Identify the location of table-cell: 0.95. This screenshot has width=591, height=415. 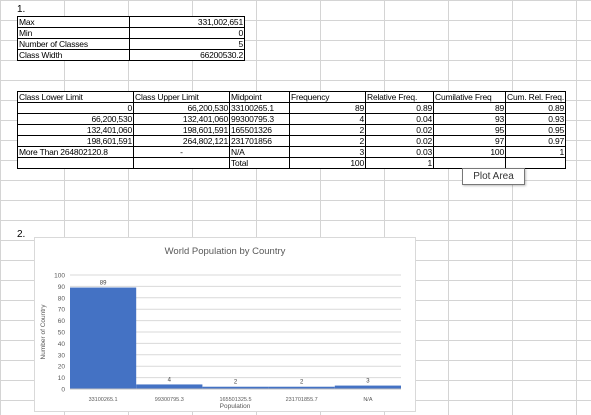
(535, 130).